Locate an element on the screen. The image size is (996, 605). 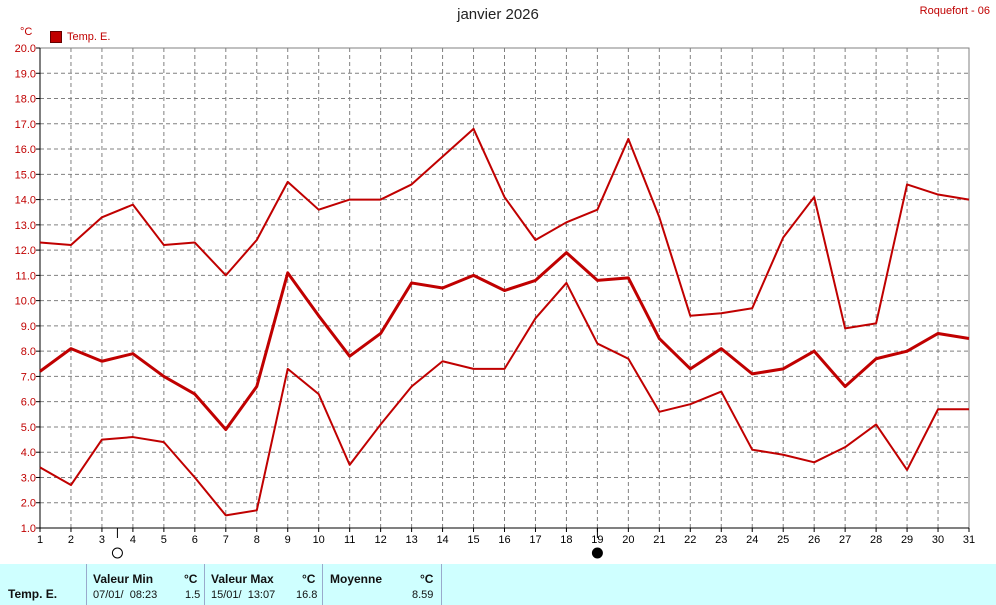
x-tick-label: 2 is located at coordinates (71, 540).